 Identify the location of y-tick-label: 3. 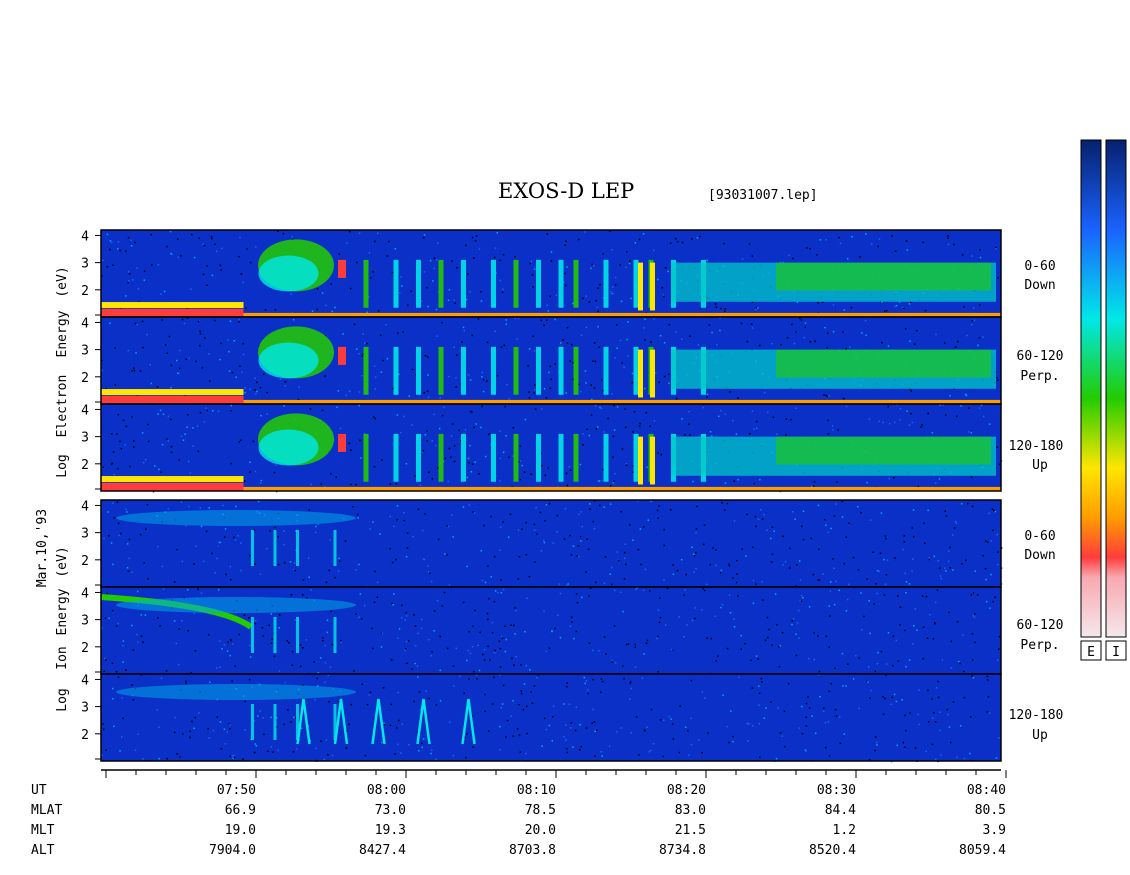
(85, 438).